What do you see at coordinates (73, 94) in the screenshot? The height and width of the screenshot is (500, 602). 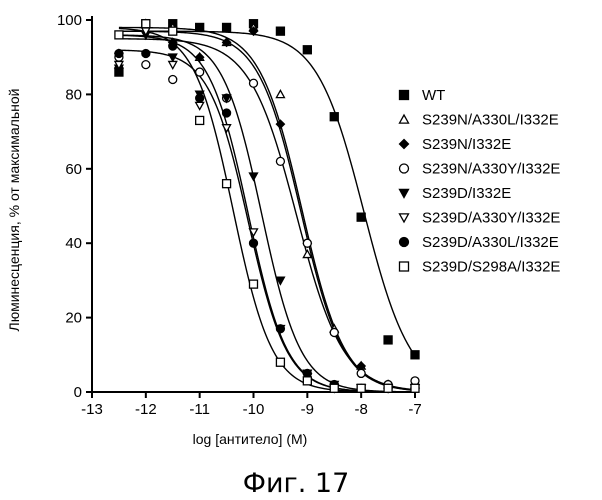 I see `y-tick-label: 80` at bounding box center [73, 94].